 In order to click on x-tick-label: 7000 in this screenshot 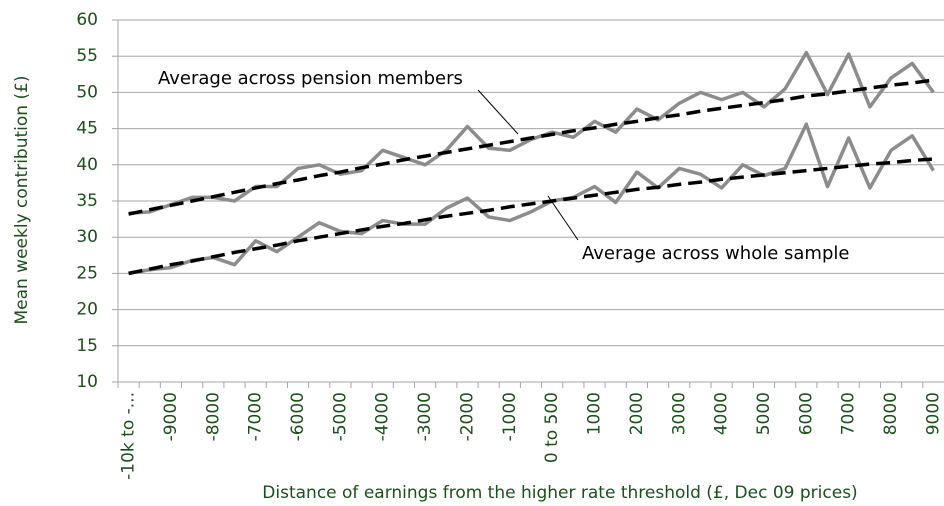, I will do `click(849, 413)`.